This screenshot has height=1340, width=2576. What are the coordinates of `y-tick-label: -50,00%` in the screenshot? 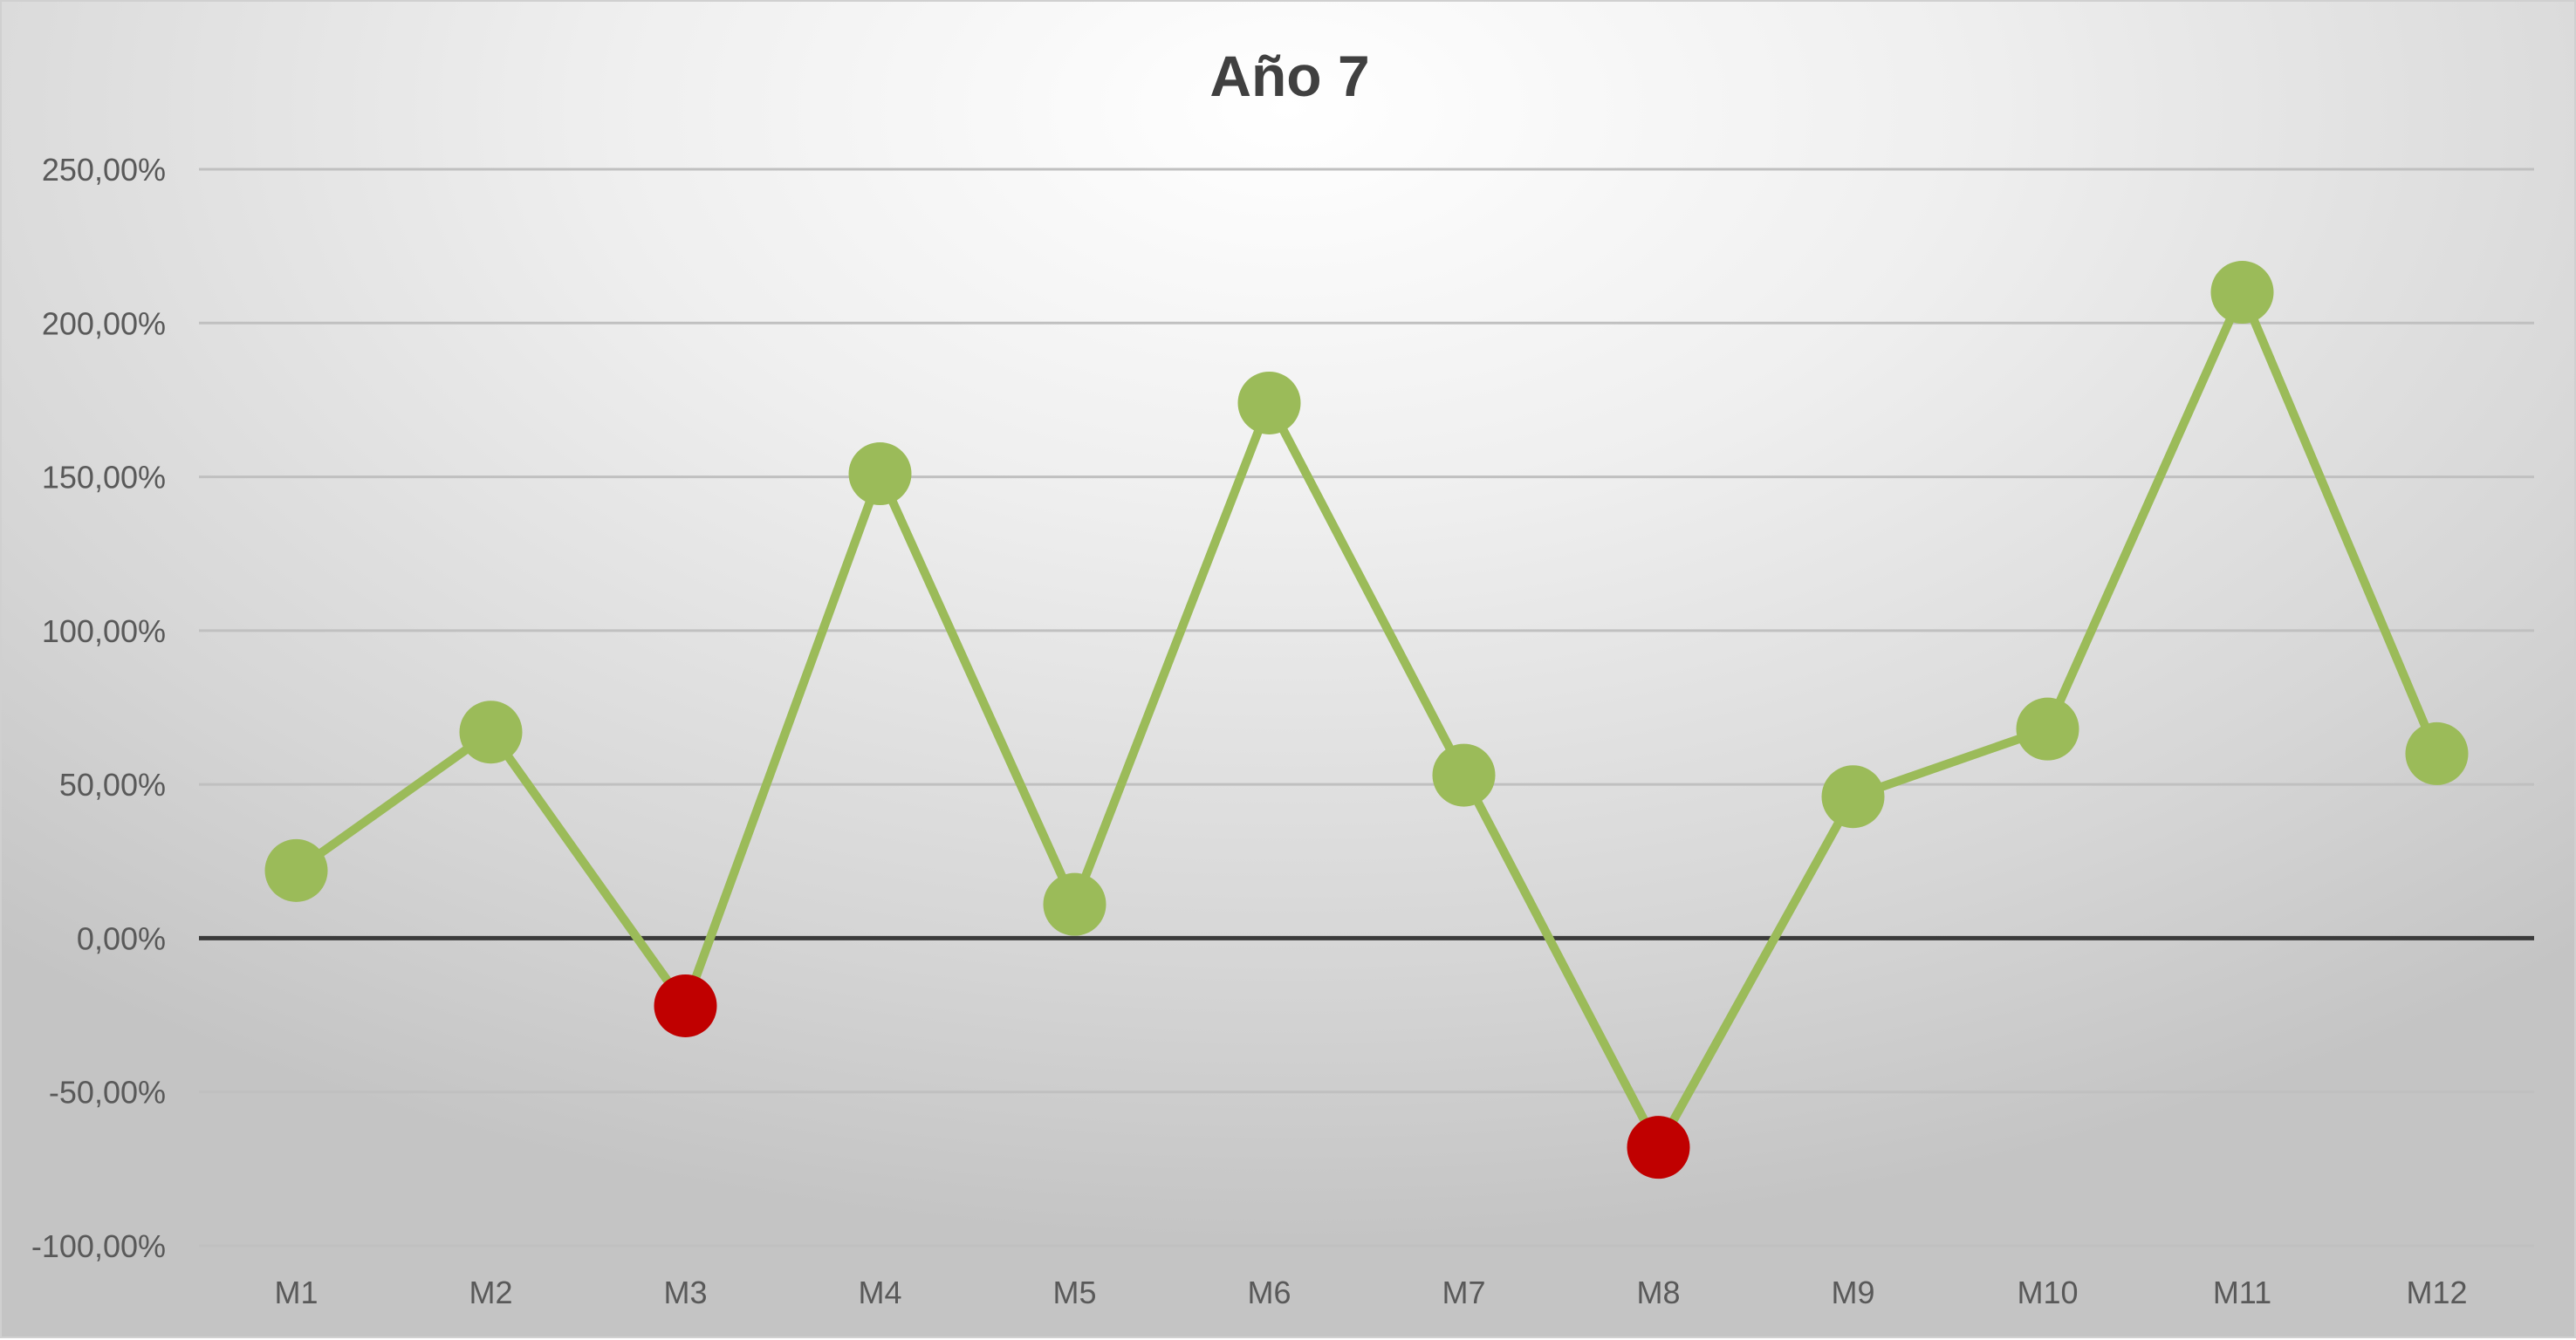 It's located at (107, 1093).